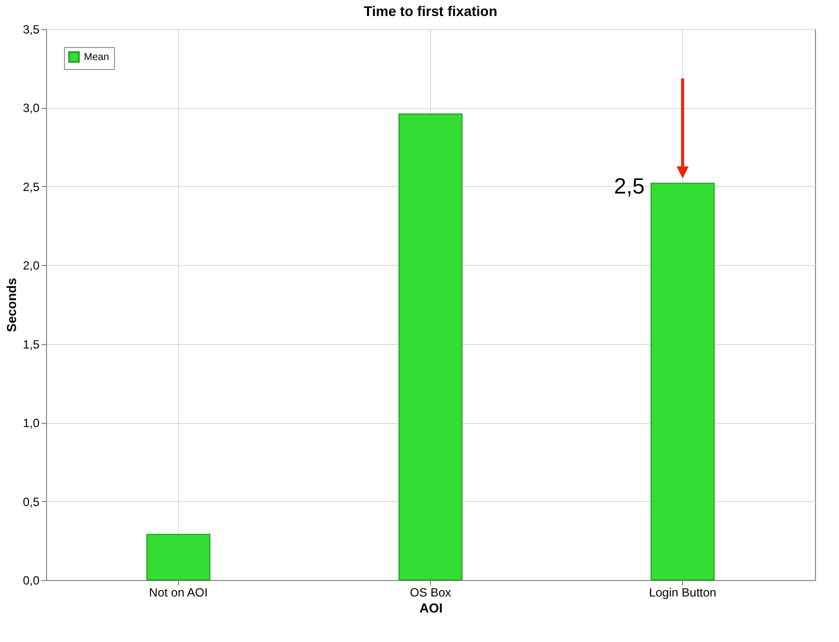  I want to click on x-tick-label: Not on AOI, so click(178, 593).